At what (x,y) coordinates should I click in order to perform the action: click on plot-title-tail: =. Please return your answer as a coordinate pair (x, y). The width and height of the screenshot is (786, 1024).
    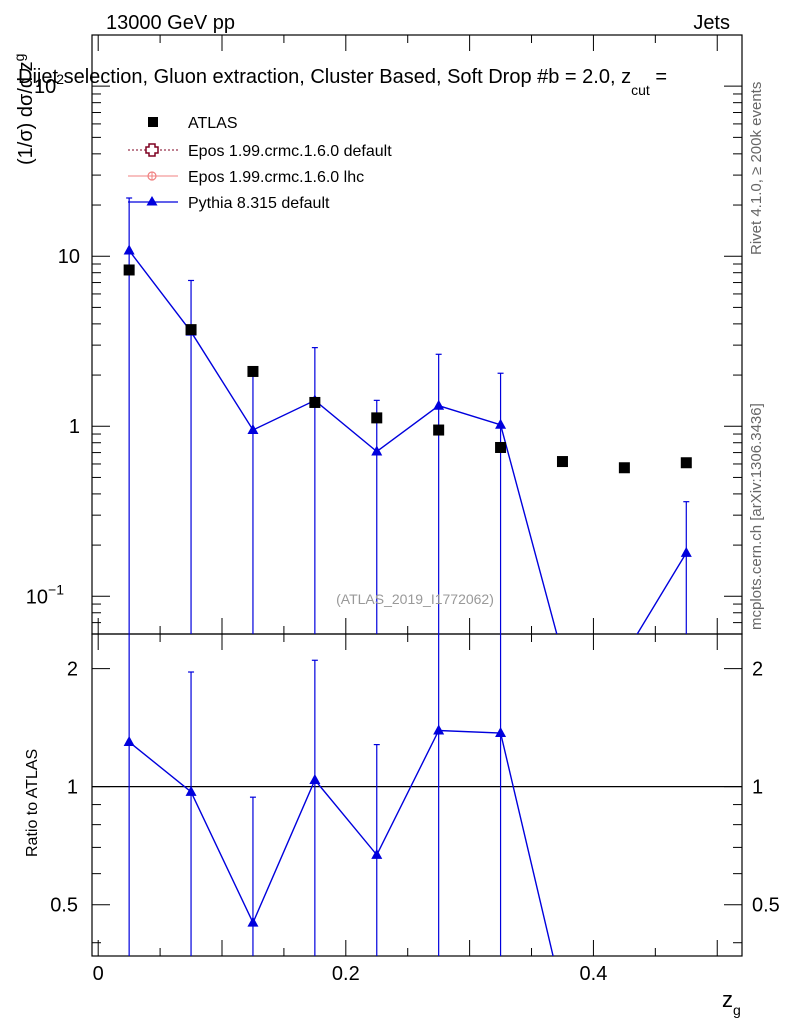
    Looking at the image, I should click on (658, 77).